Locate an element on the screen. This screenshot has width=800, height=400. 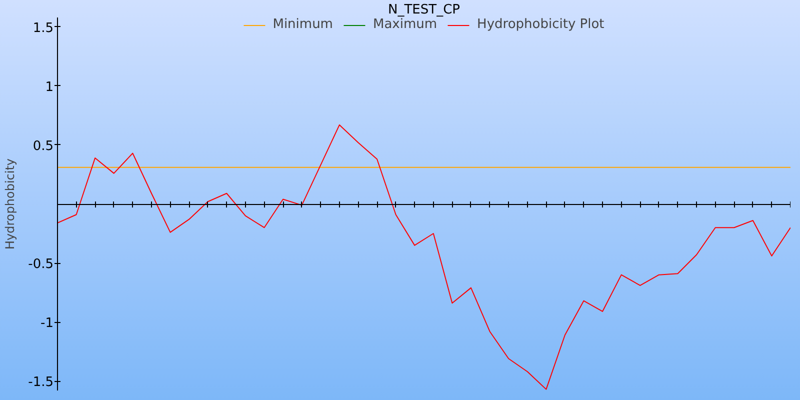
y-tick-label: 1.5 is located at coordinates (43, 28).